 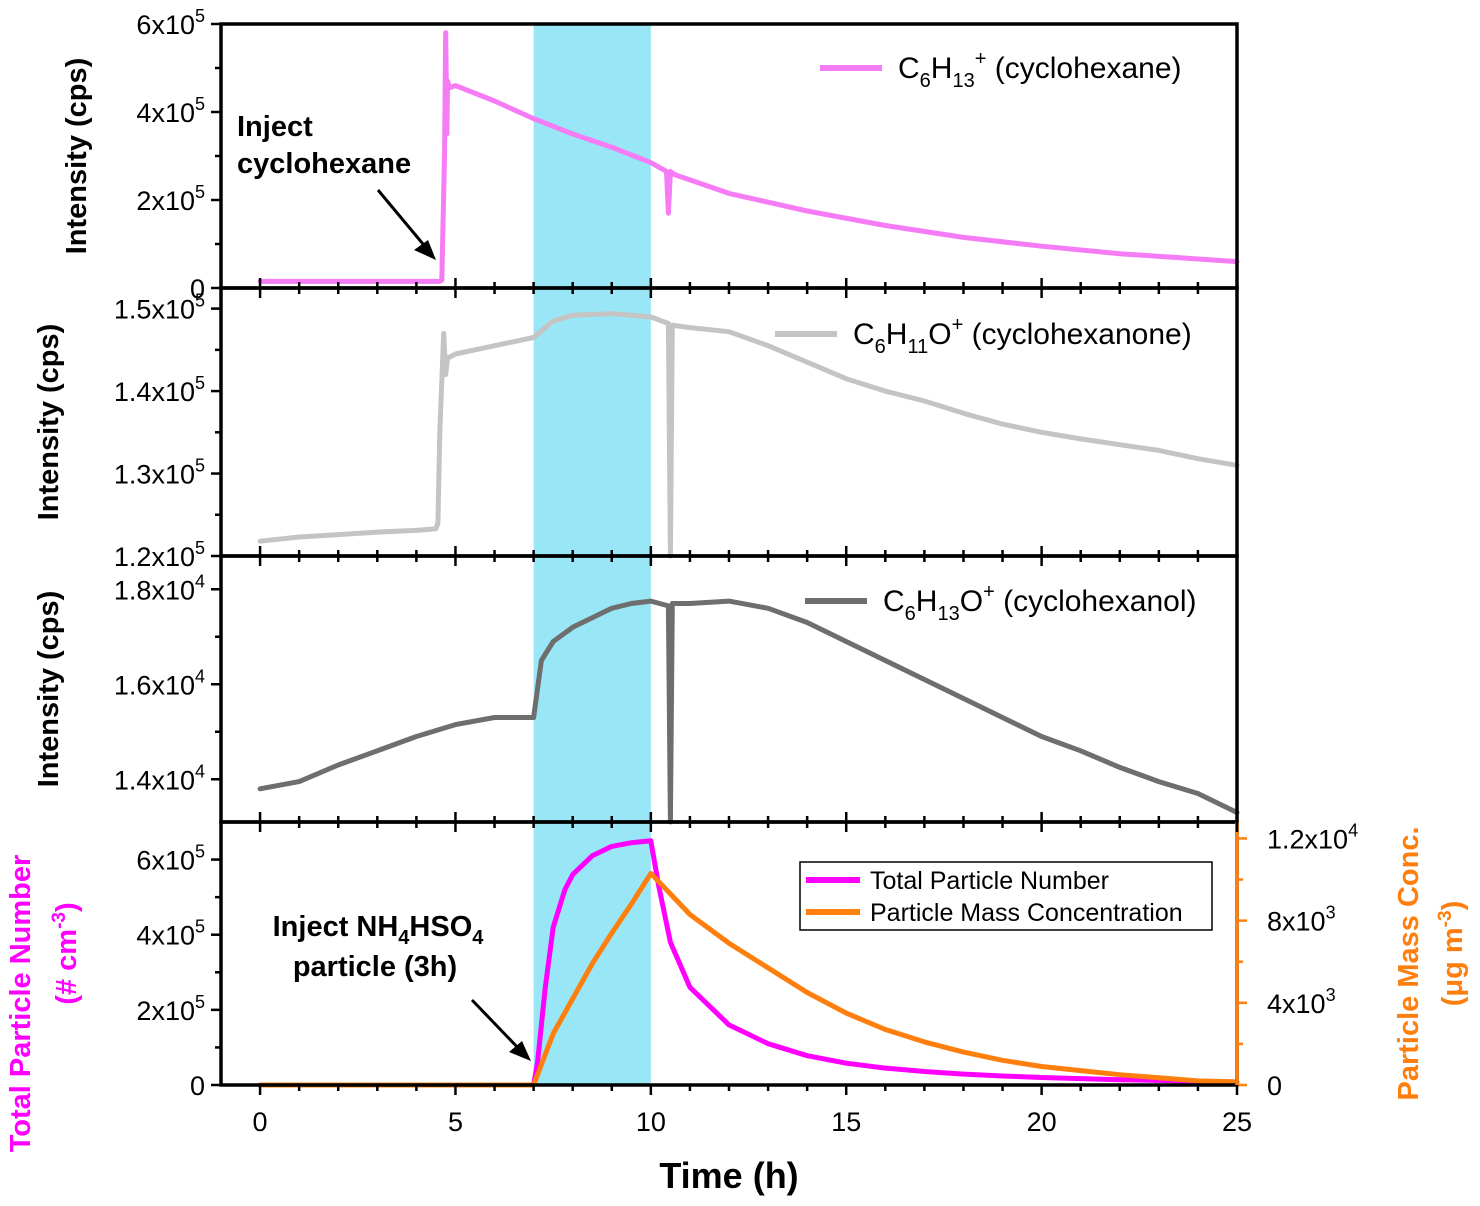 What do you see at coordinates (159, 683) in the screenshot?
I see `y-tick-label-3: 1.6x10⁴` at bounding box center [159, 683].